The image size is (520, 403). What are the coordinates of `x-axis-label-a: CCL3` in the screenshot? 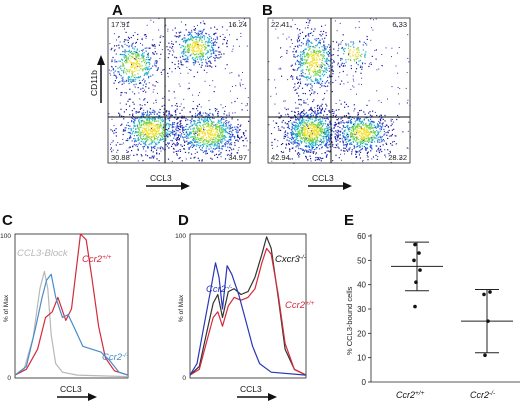 It's located at (161, 178).